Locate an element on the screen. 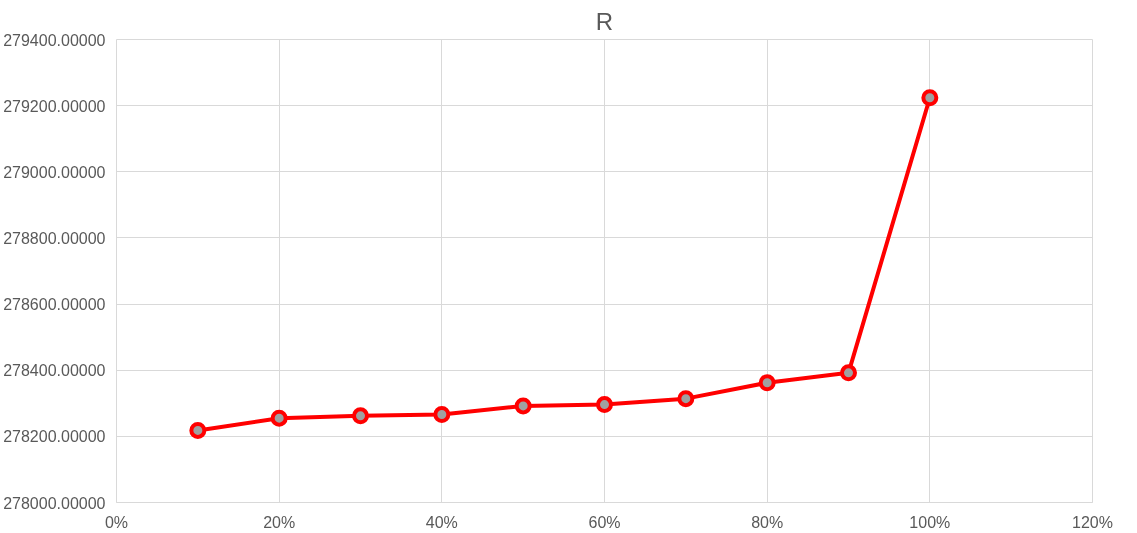 Image resolution: width=1137 pixels, height=533 pixels. y-tick-label: 279000.00000 is located at coordinates (54, 172).